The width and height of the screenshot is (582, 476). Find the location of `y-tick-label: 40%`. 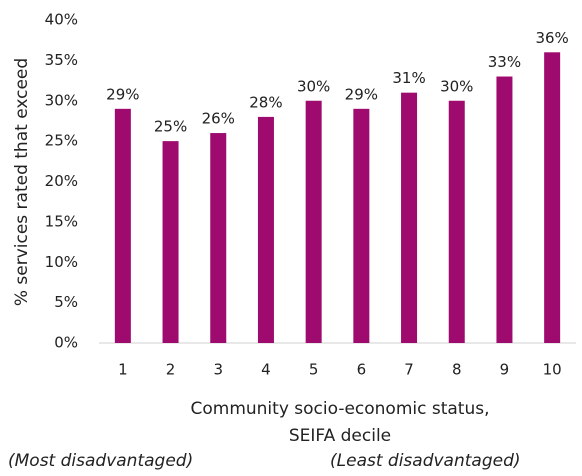

y-tick-label: 40% is located at coordinates (61, 20).